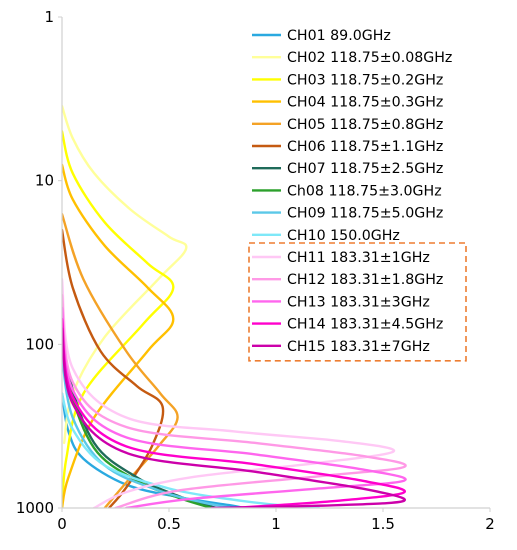  I want to click on legend-label-13: CH13 183.31±3GHz, so click(358, 302).